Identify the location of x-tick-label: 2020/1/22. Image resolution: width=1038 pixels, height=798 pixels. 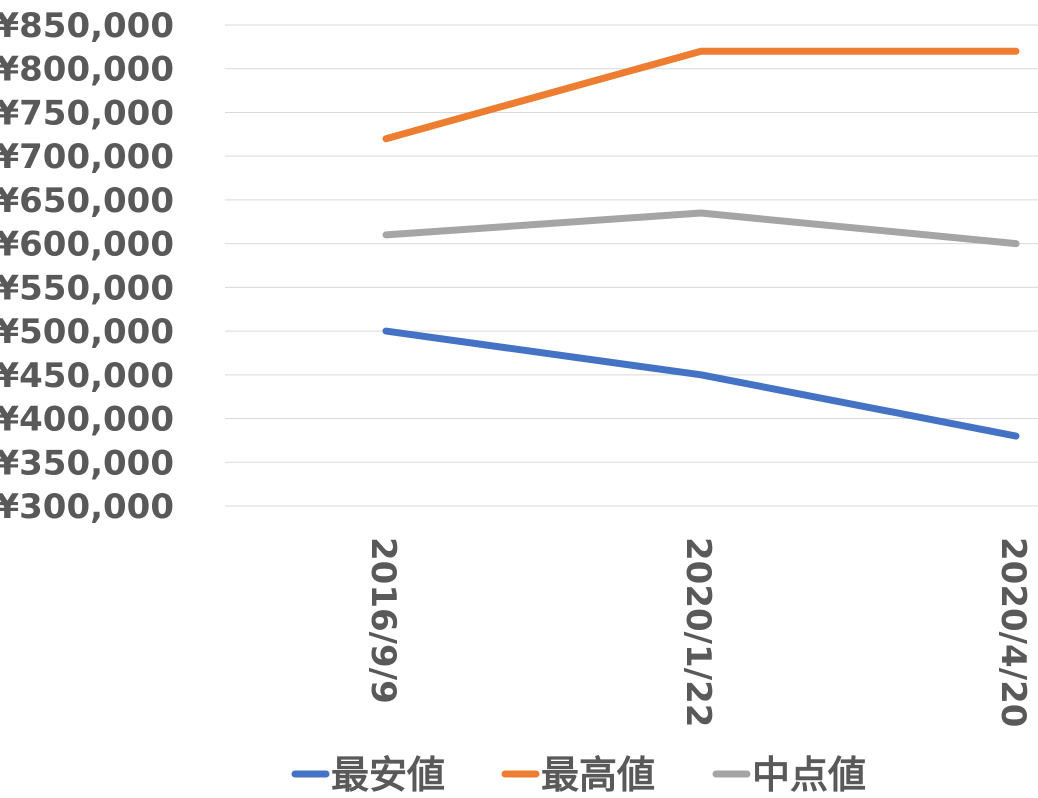
(698, 632).